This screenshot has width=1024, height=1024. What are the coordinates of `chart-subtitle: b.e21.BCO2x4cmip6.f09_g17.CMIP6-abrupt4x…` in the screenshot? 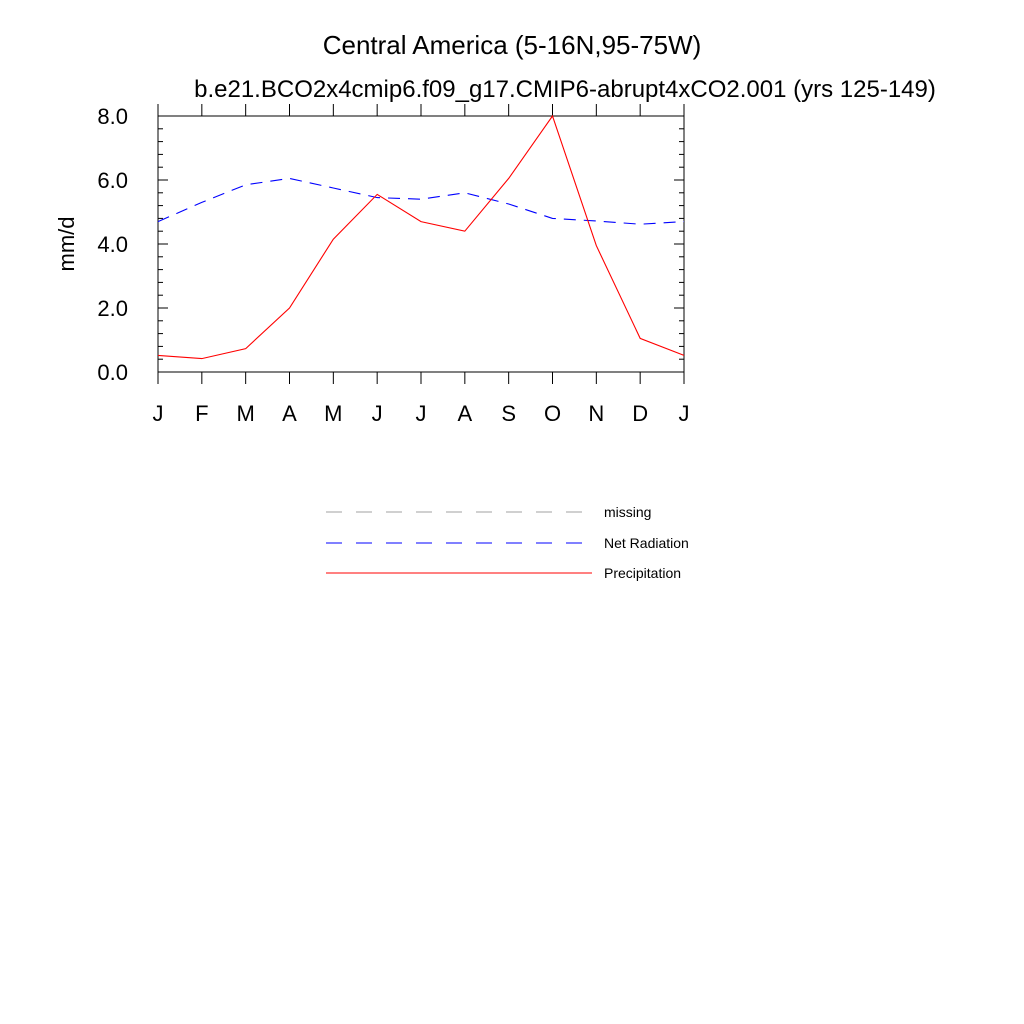 It's located at (565, 89).